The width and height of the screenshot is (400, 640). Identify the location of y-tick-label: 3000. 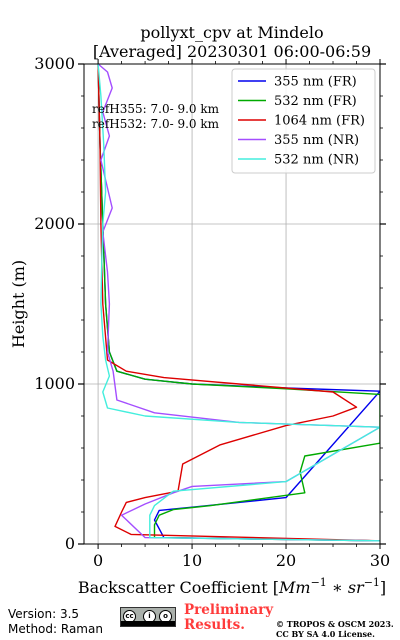
(54, 63).